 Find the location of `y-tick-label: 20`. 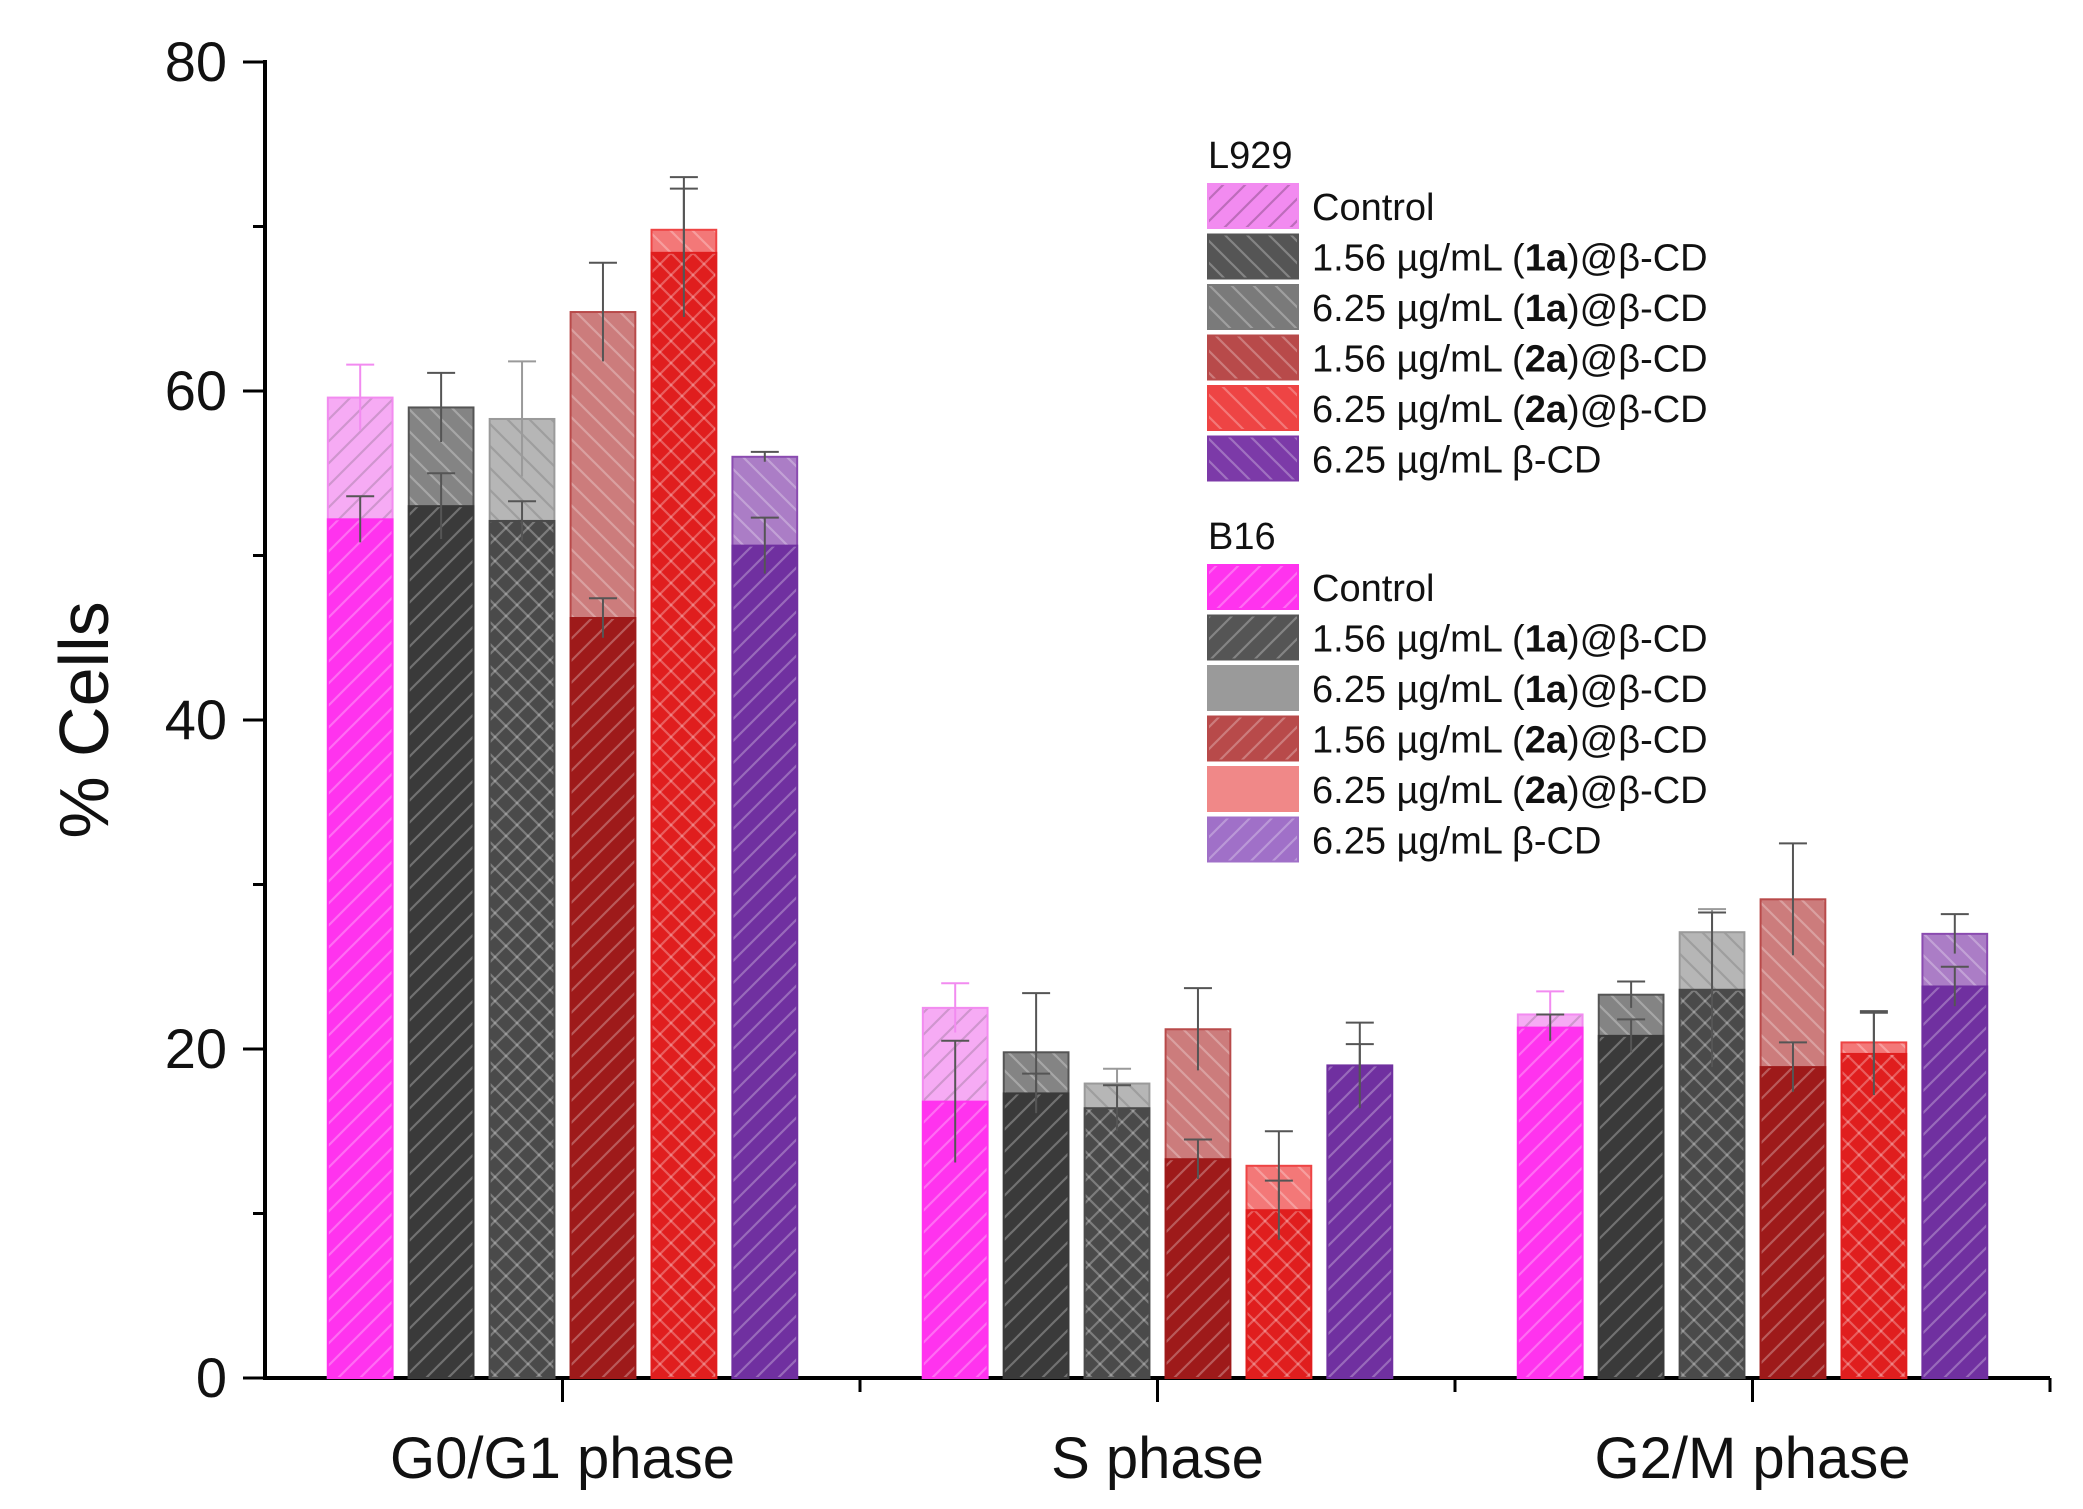

y-tick-label: 20 is located at coordinates (196, 1048).